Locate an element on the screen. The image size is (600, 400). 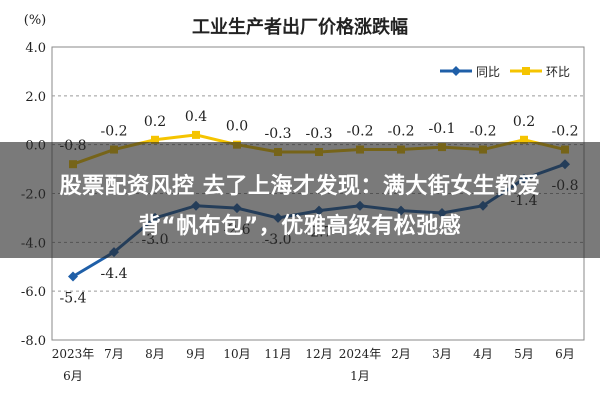
y-tick-label: -8.0 is located at coordinates (33, 341).